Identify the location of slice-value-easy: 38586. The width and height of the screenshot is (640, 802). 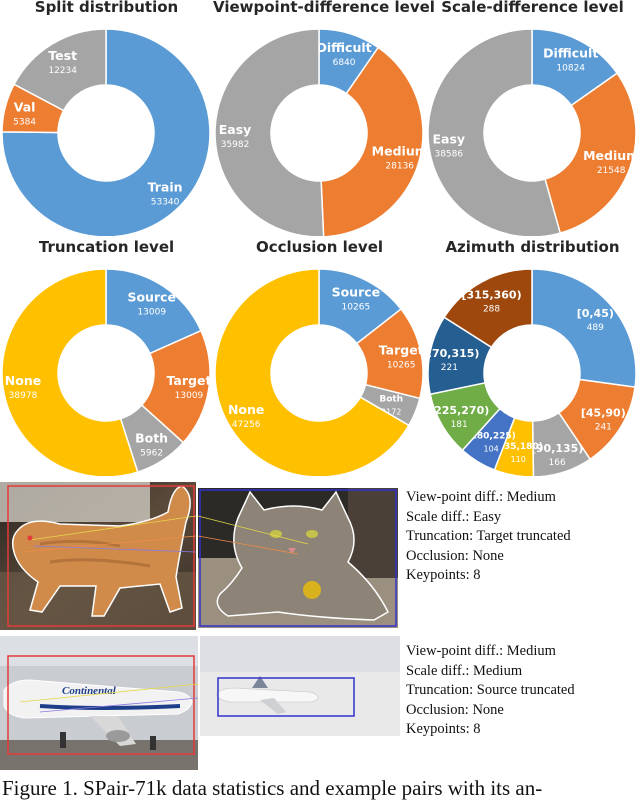
(448, 155).